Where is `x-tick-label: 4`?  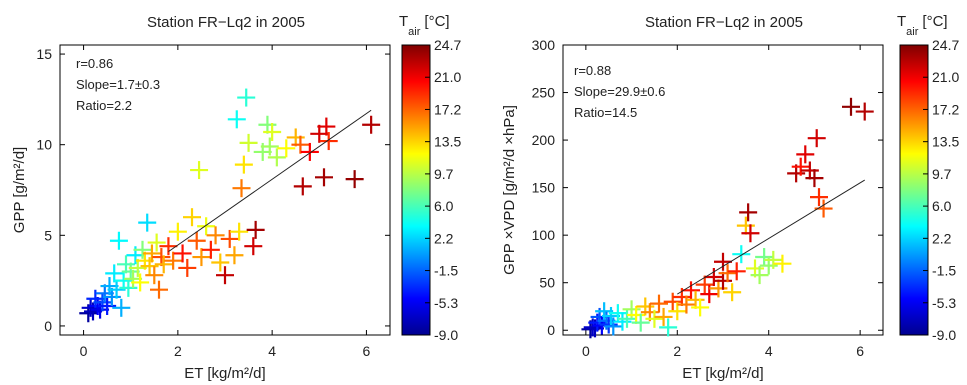 x-tick-label: 4 is located at coordinates (272, 351).